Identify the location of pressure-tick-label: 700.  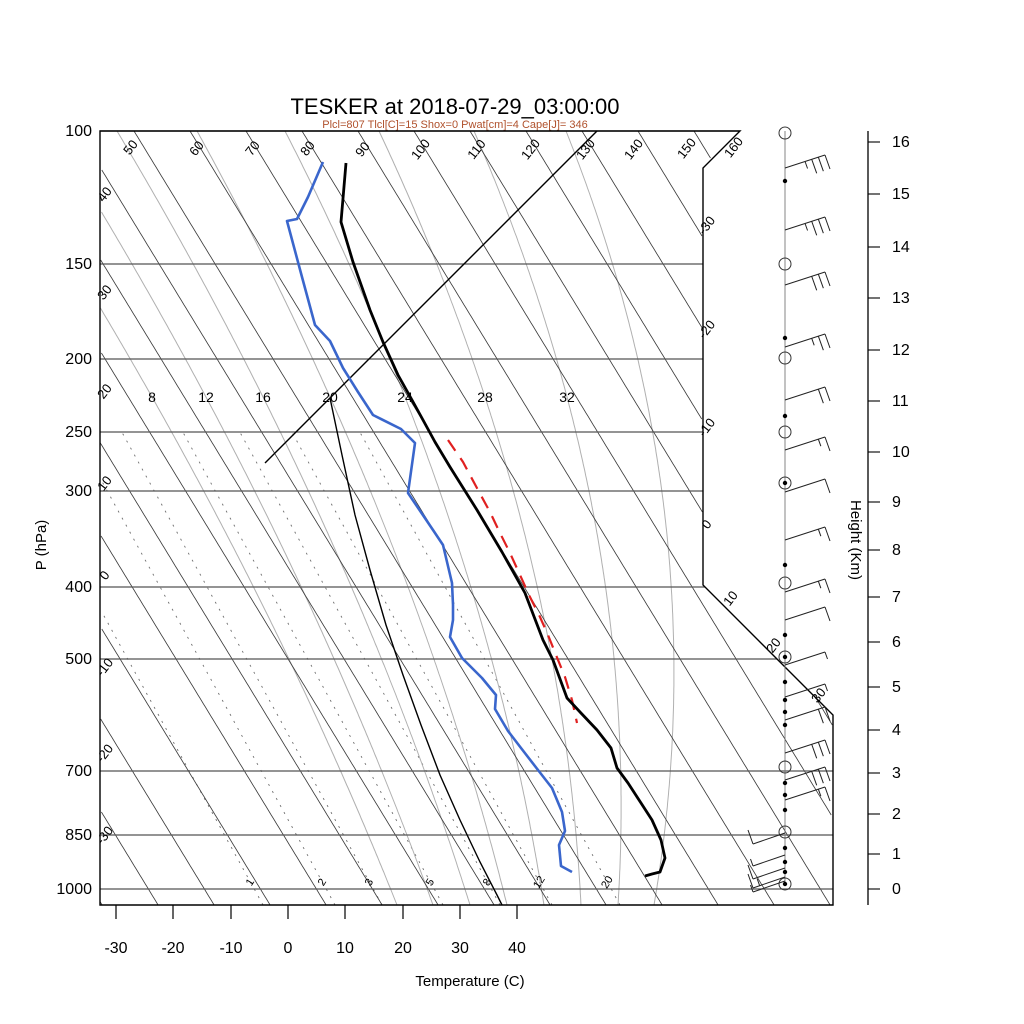
(78, 771).